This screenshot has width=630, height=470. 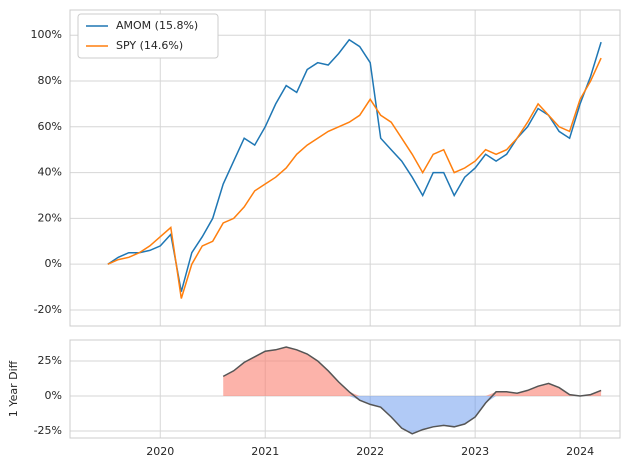 What do you see at coordinates (160, 451) in the screenshot?
I see `x-tick-label: 2020` at bounding box center [160, 451].